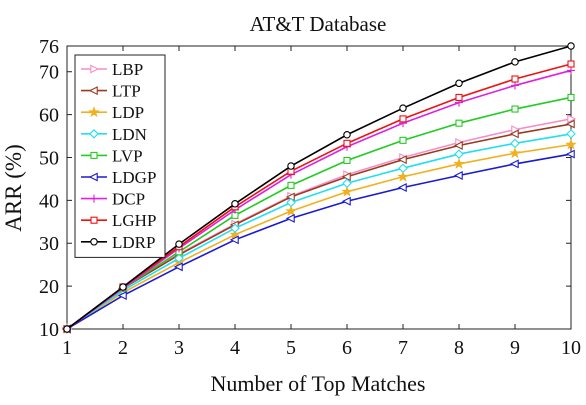  Describe the element at coordinates (49, 287) in the screenshot. I see `y-tick-label: 20` at that location.